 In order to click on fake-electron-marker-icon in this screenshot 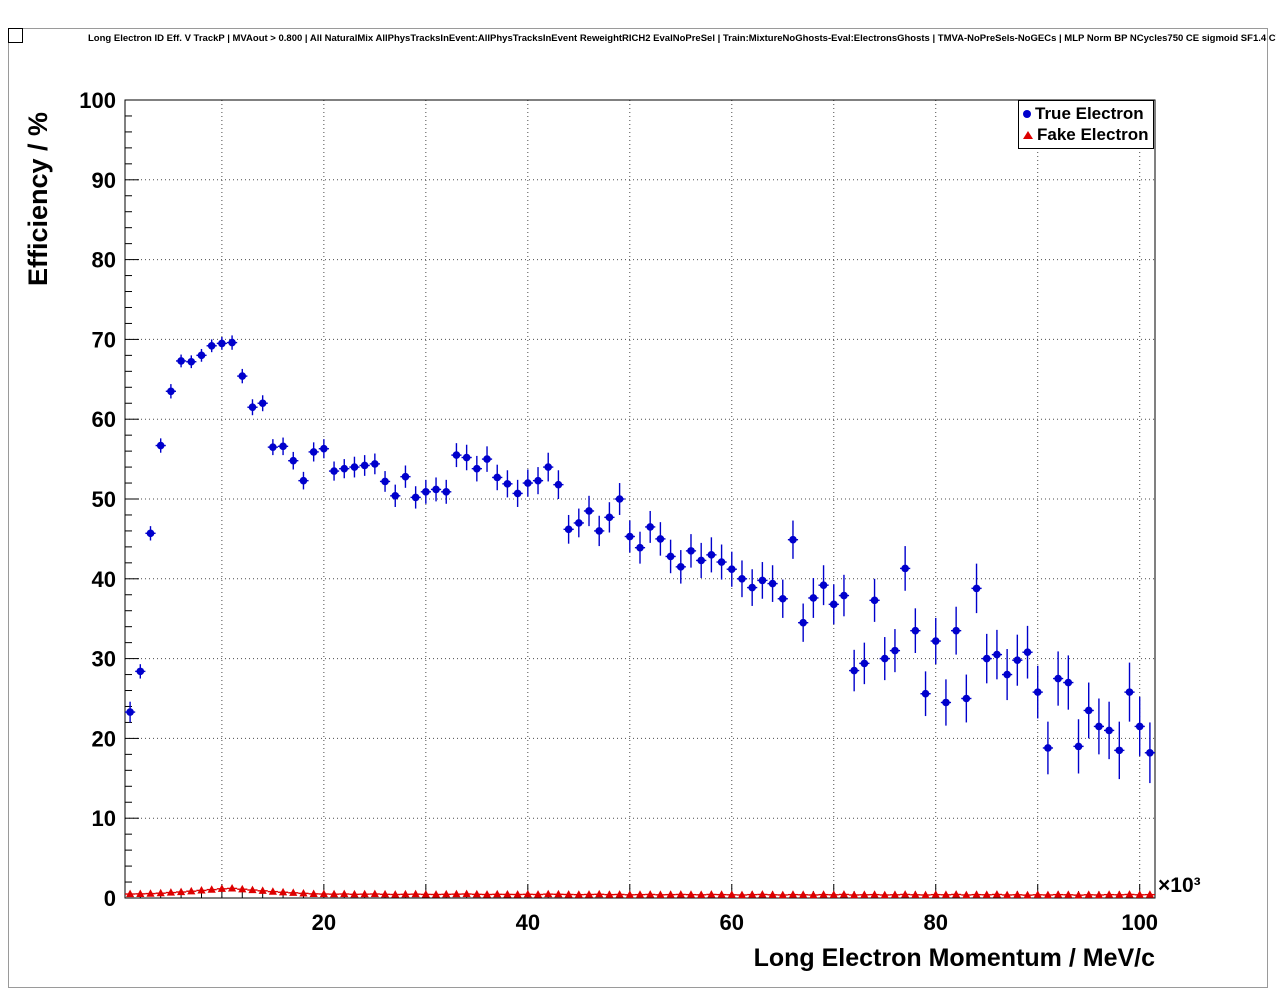, I will do `click(1028, 135)`.